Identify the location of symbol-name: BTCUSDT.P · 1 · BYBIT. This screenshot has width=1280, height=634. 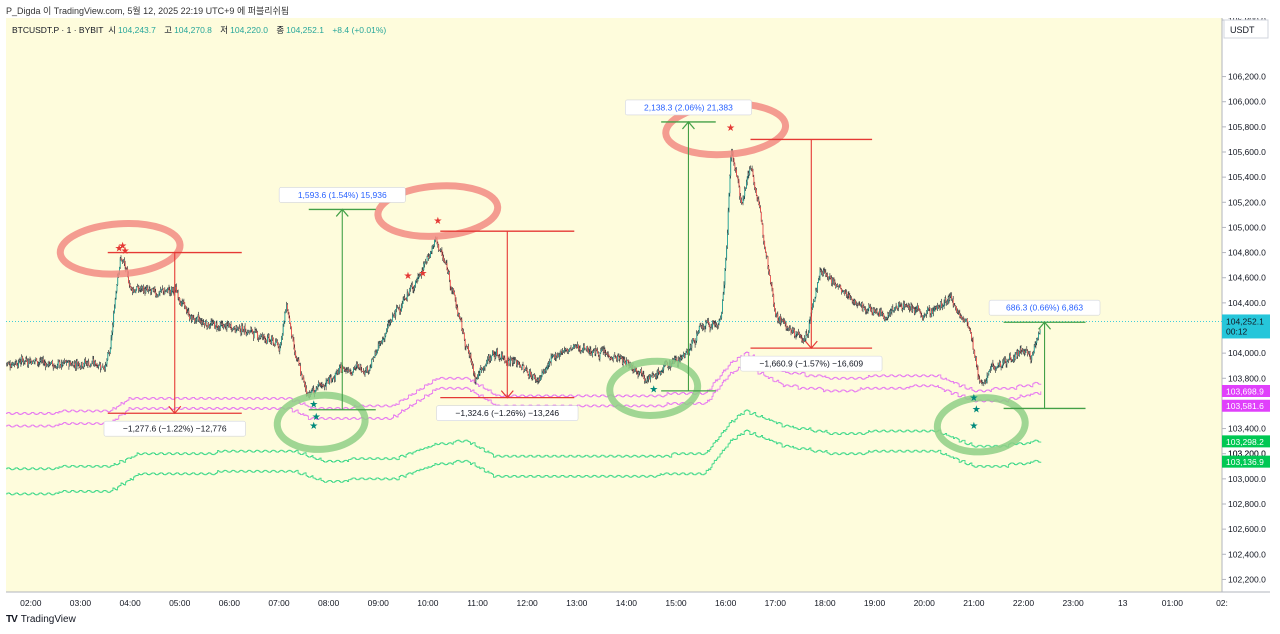
(58, 30).